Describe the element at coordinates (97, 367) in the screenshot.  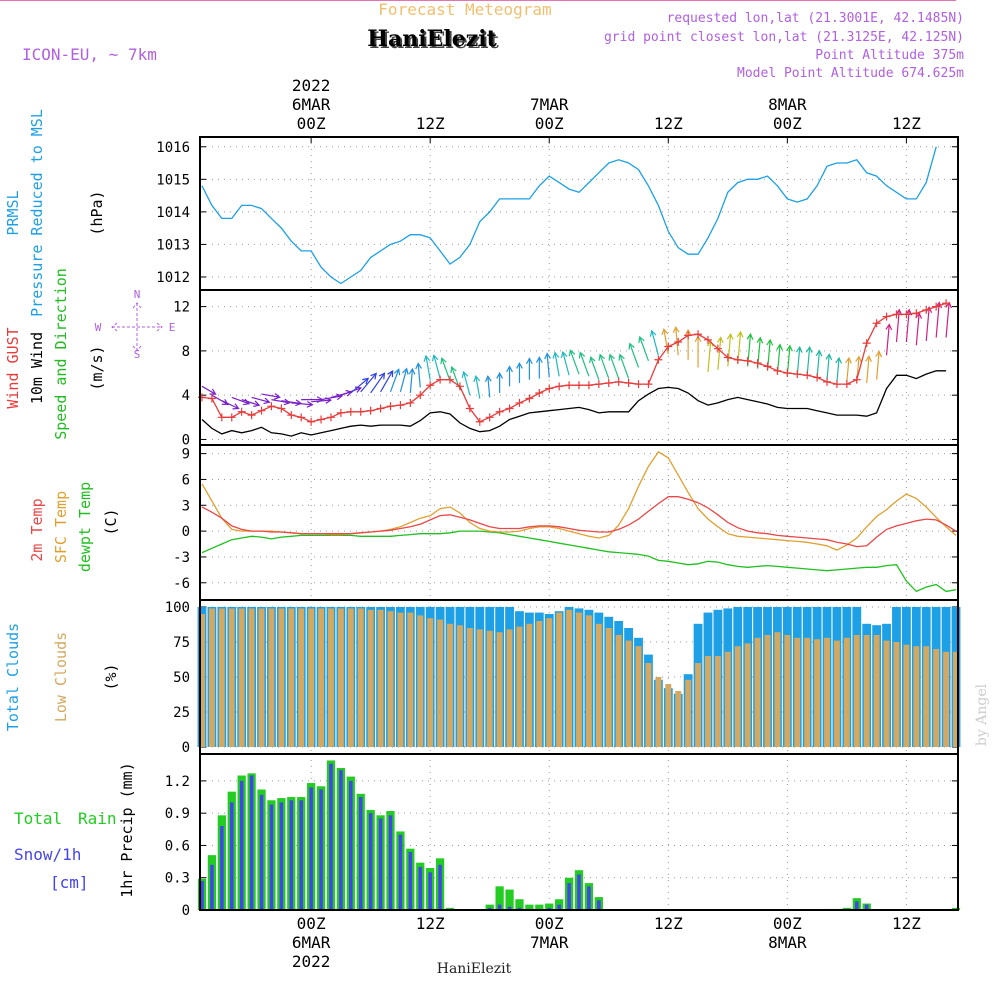
I see `wind-ylabel: (m/s)` at that location.